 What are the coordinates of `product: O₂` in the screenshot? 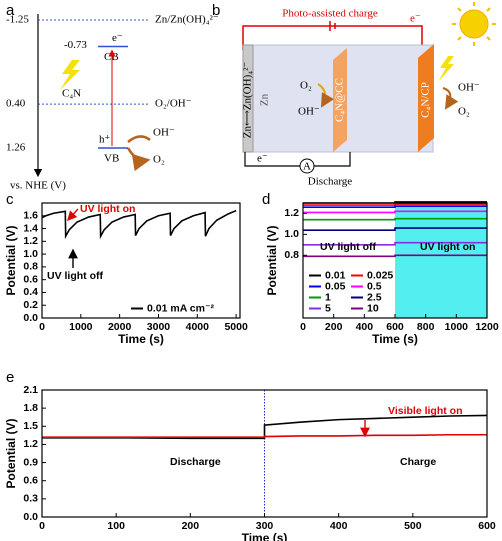 It's located at (159, 160).